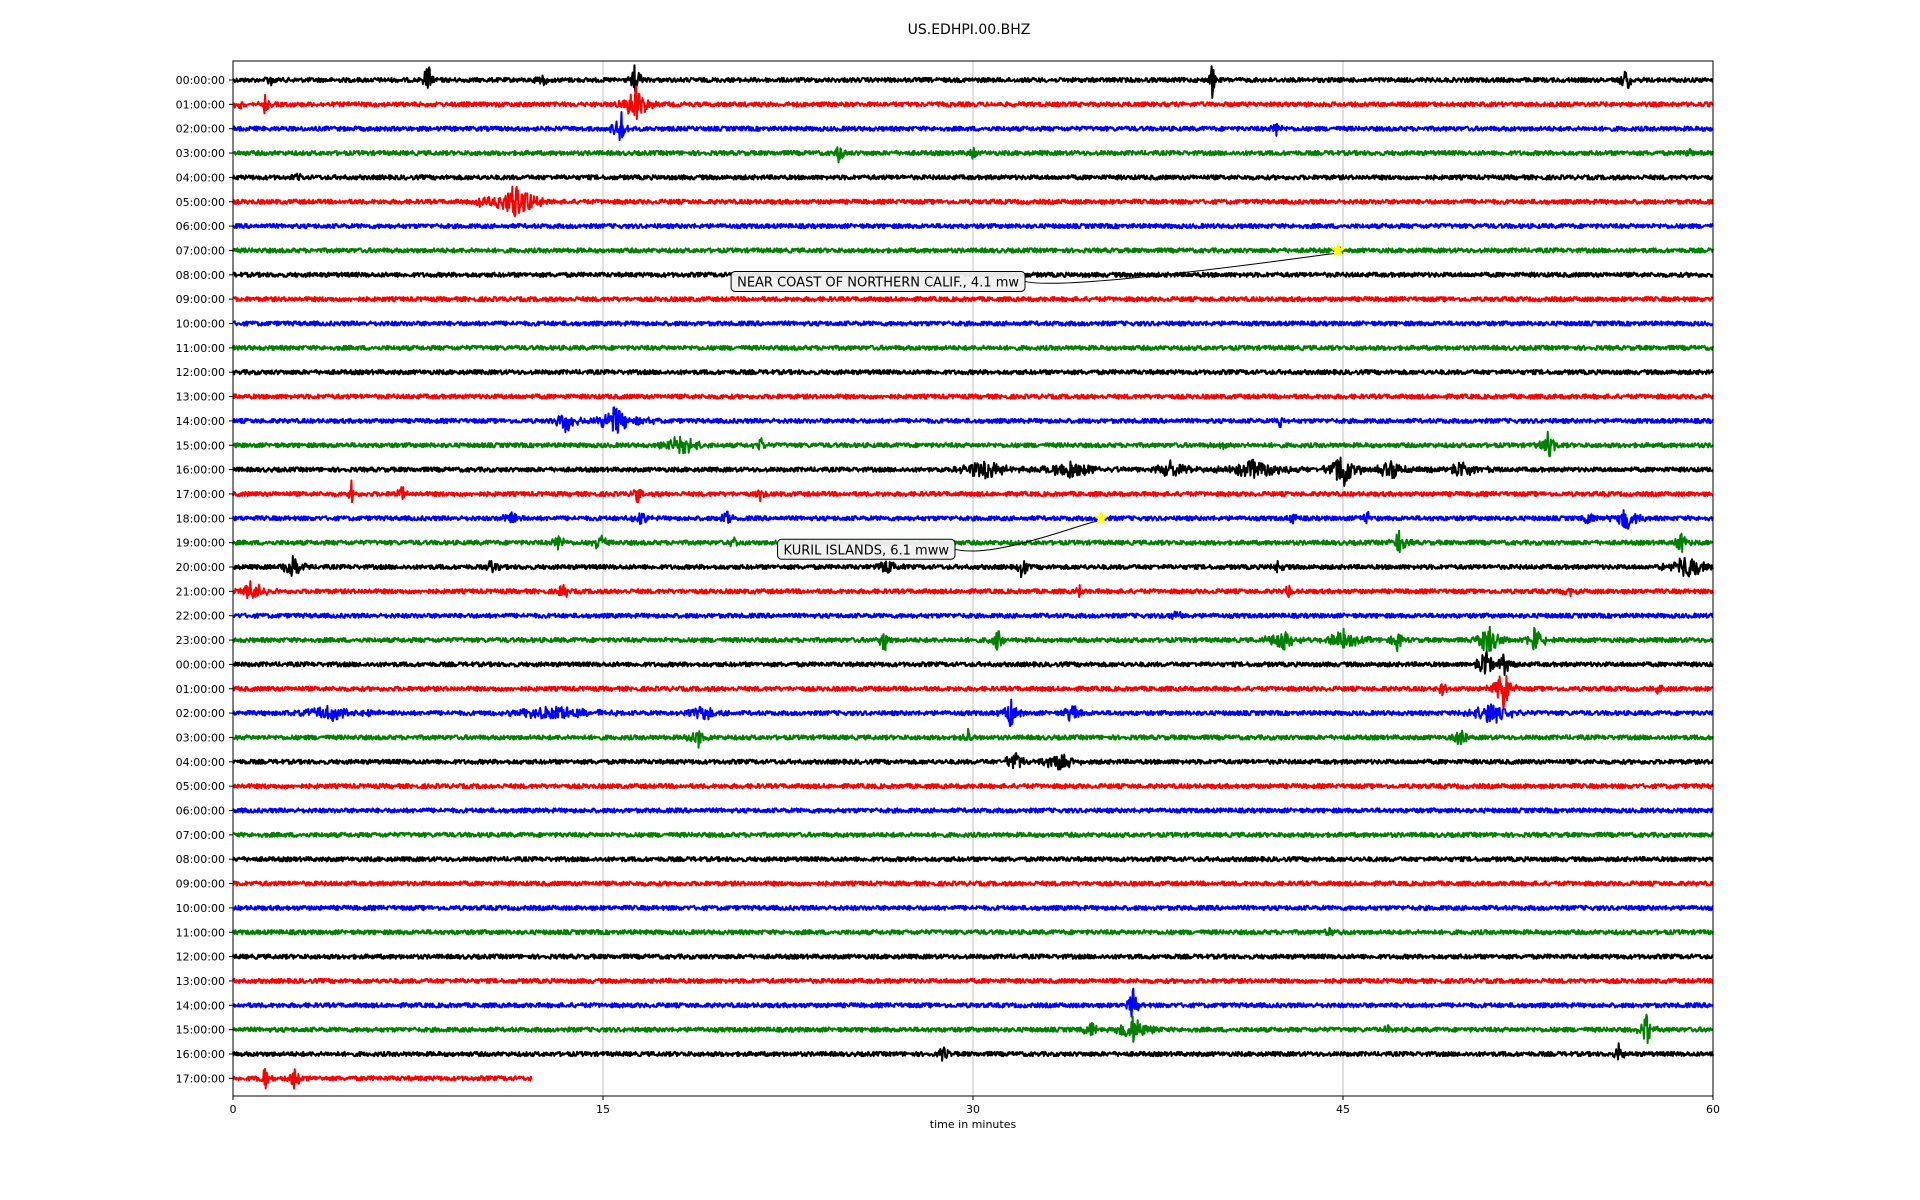 The image size is (1920, 1200). What do you see at coordinates (973, 1124) in the screenshot?
I see `x-axis-title: time in minutes` at bounding box center [973, 1124].